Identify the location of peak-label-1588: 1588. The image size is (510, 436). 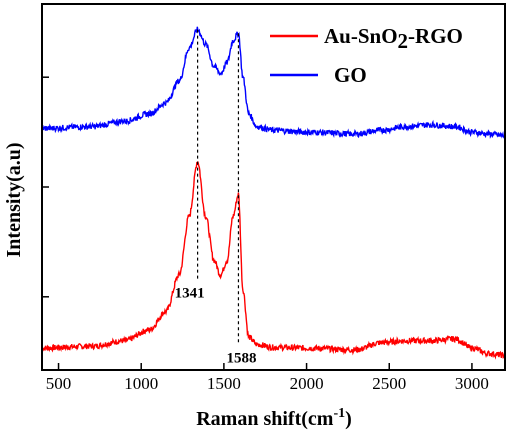
(241, 358).